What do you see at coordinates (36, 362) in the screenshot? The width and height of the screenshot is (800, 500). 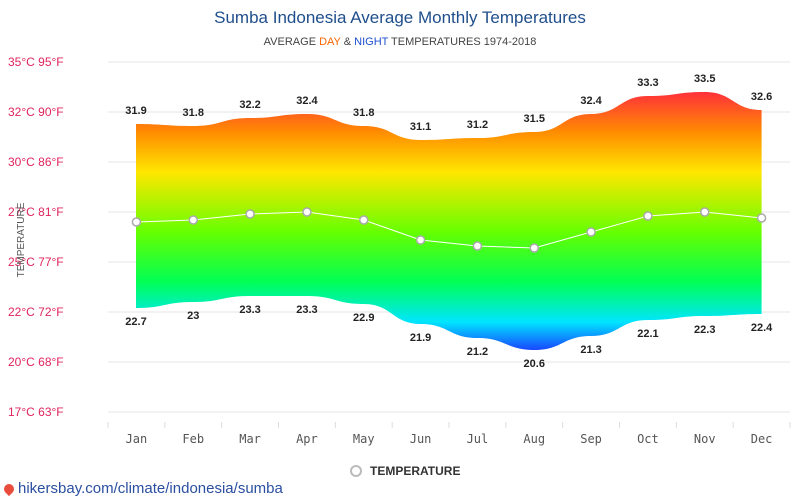 I see `y-tick-label: 20°C 68°F` at bounding box center [36, 362].